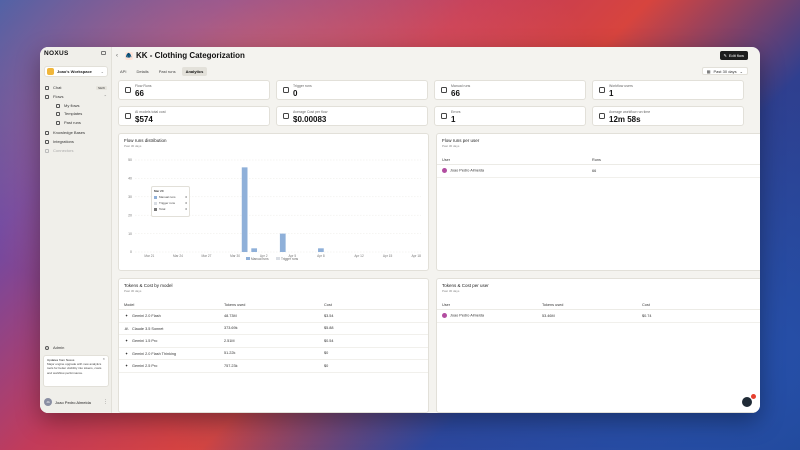 The height and width of the screenshot is (450, 800). What do you see at coordinates (598, 171) in the screenshot?
I see `table-row: Joao Pedro Almeida 66` at bounding box center [598, 171].